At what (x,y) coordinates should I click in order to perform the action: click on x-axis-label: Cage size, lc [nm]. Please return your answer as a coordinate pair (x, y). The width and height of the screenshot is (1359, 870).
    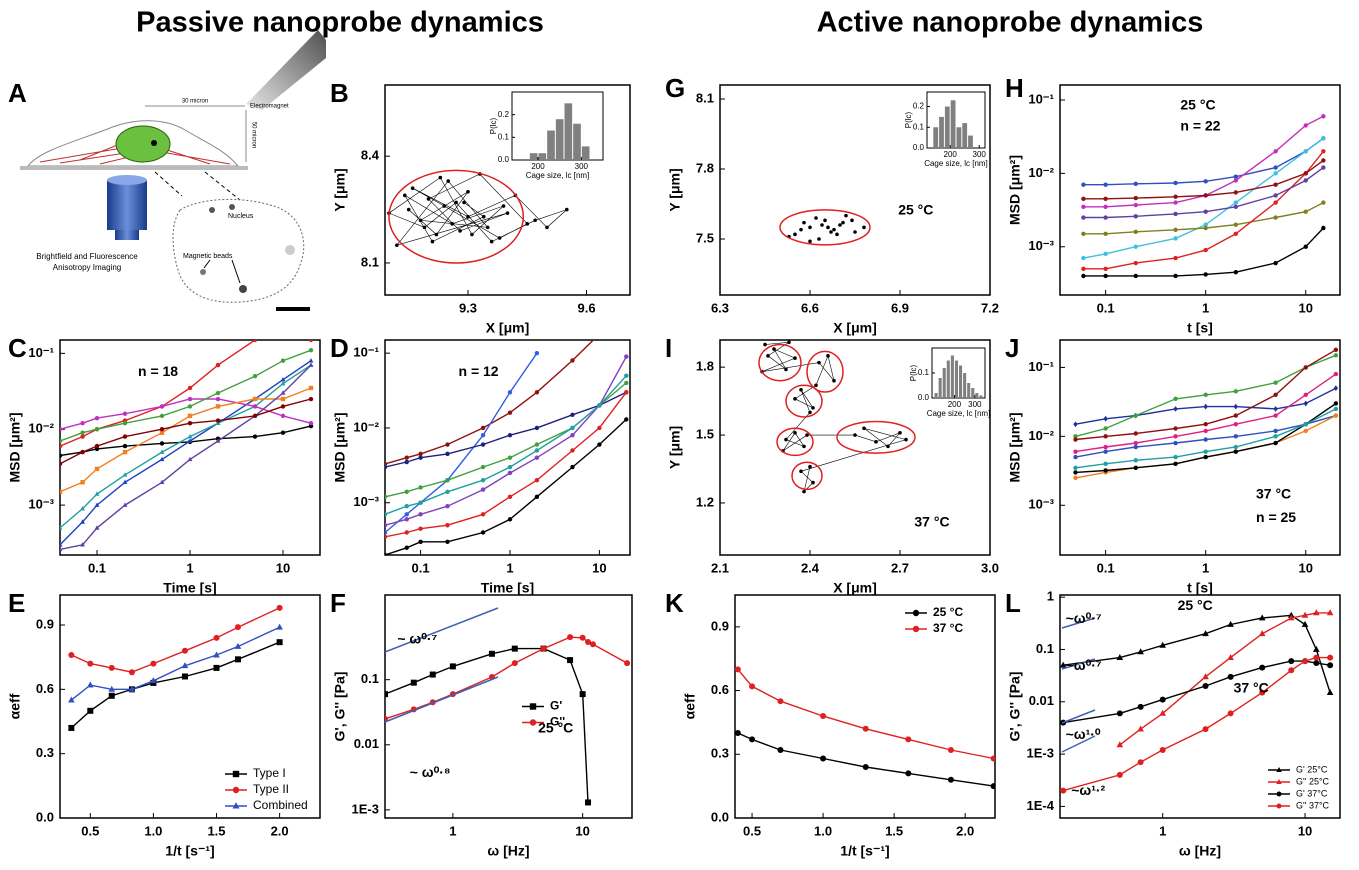
    Looking at the image, I should click on (956, 163).